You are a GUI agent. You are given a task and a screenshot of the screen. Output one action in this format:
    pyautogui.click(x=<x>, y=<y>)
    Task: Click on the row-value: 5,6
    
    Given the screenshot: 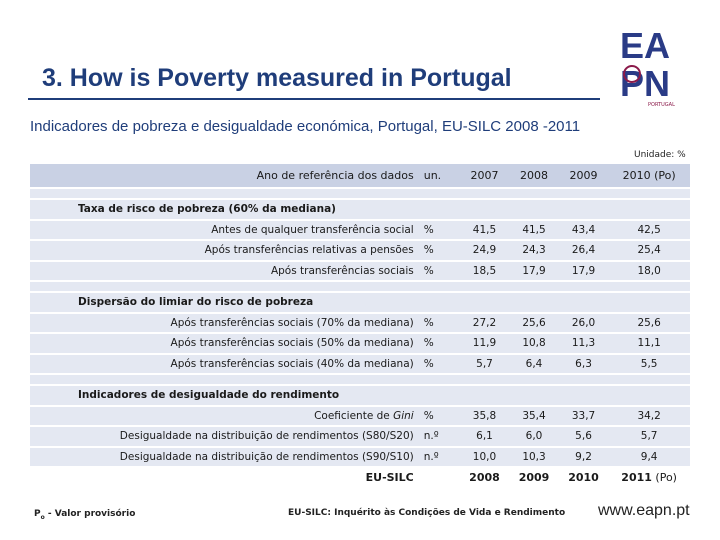 What is the action you would take?
    pyautogui.click(x=583, y=437)
    